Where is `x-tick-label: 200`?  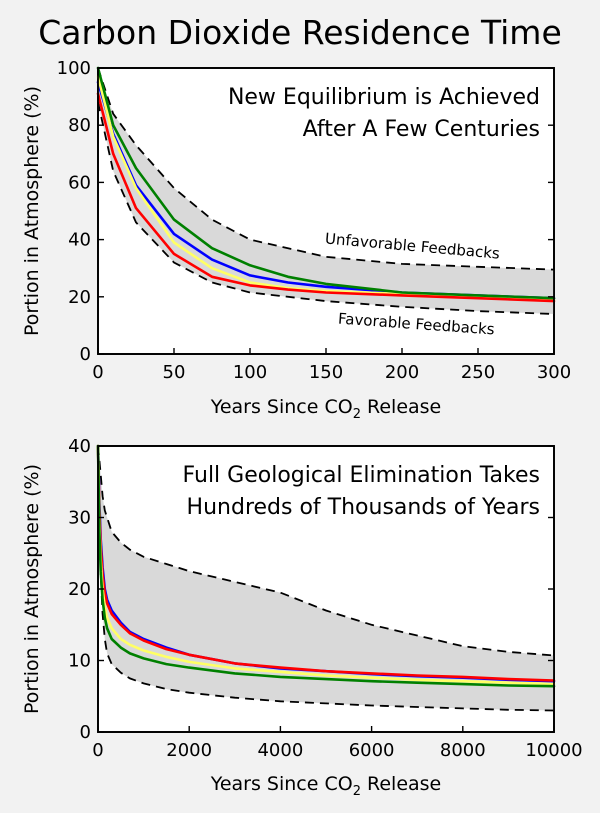 x-tick-label: 200 is located at coordinates (402, 372).